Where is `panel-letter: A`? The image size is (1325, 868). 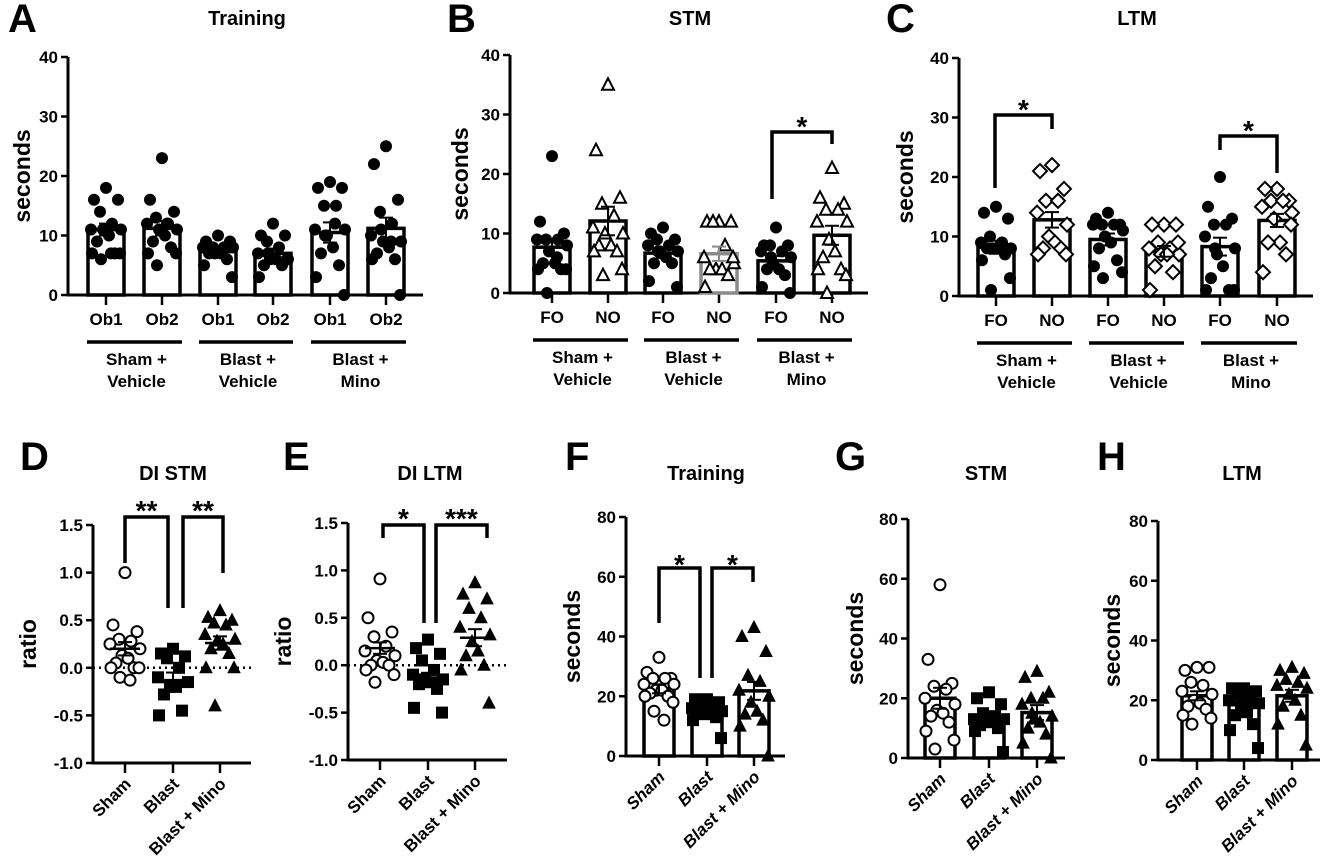
panel-letter: A is located at coordinates (22, 20).